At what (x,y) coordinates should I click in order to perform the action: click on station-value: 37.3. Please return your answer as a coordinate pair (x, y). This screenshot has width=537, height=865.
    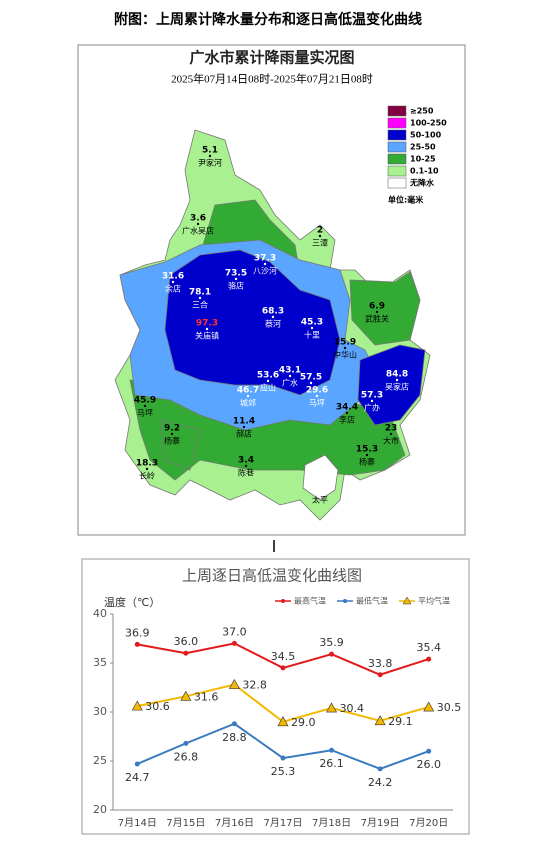
    Looking at the image, I should click on (265, 259).